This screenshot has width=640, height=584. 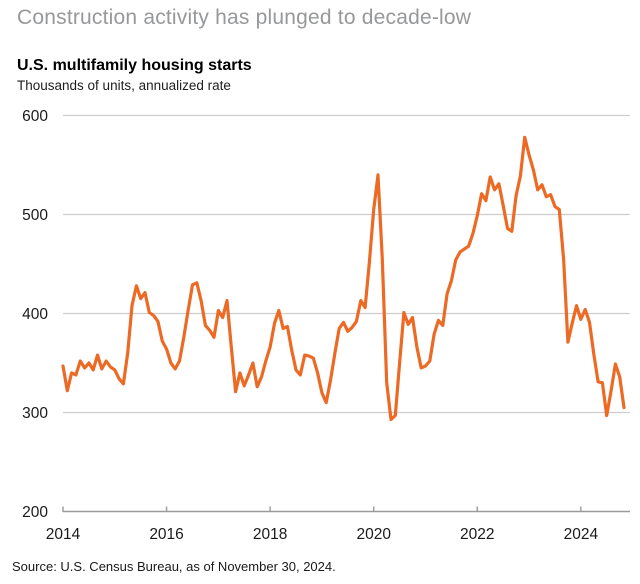 I want to click on y-tick-label: 200, so click(x=35, y=512).